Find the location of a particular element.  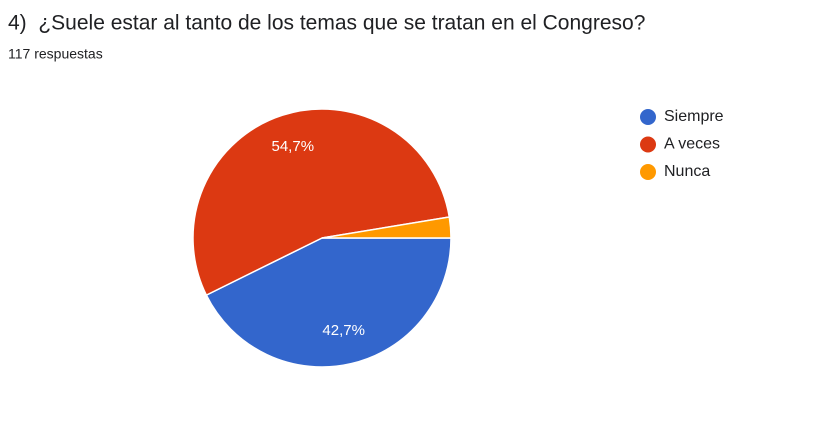

legend-label: A veces is located at coordinates (692, 144).